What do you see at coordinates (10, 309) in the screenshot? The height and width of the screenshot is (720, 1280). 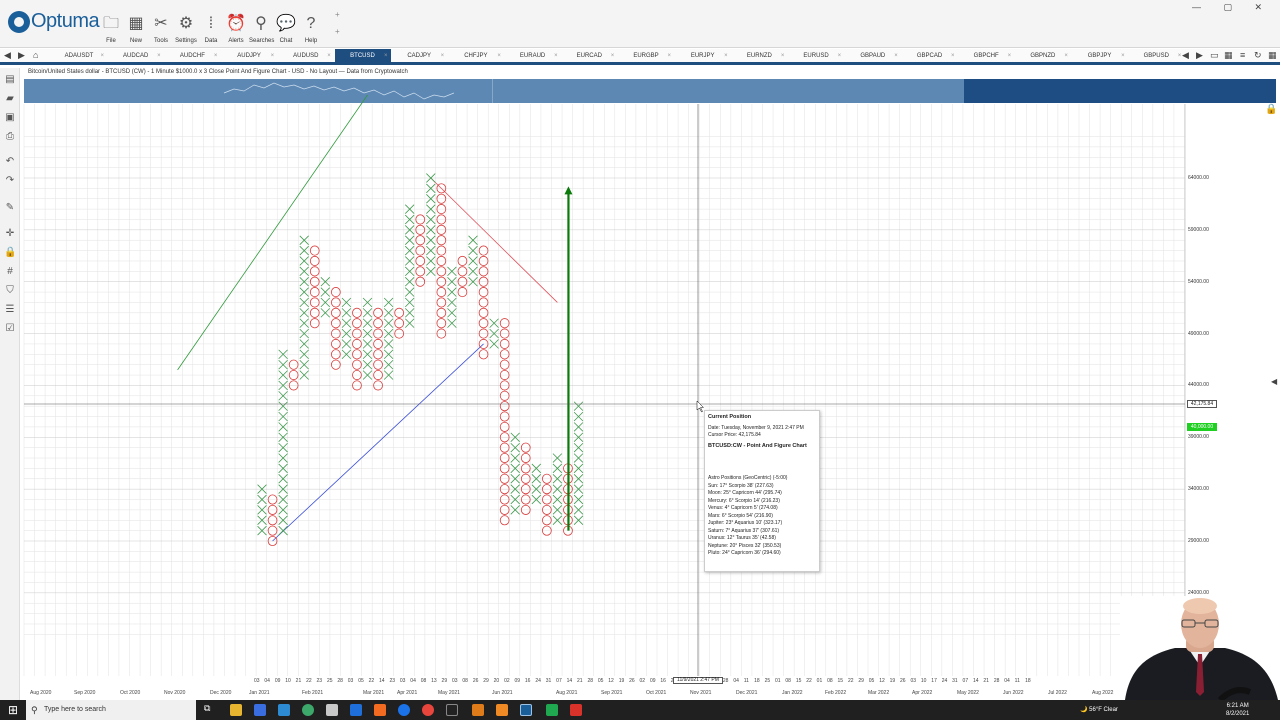 I see `layers-icon: ☰` at bounding box center [10, 309].